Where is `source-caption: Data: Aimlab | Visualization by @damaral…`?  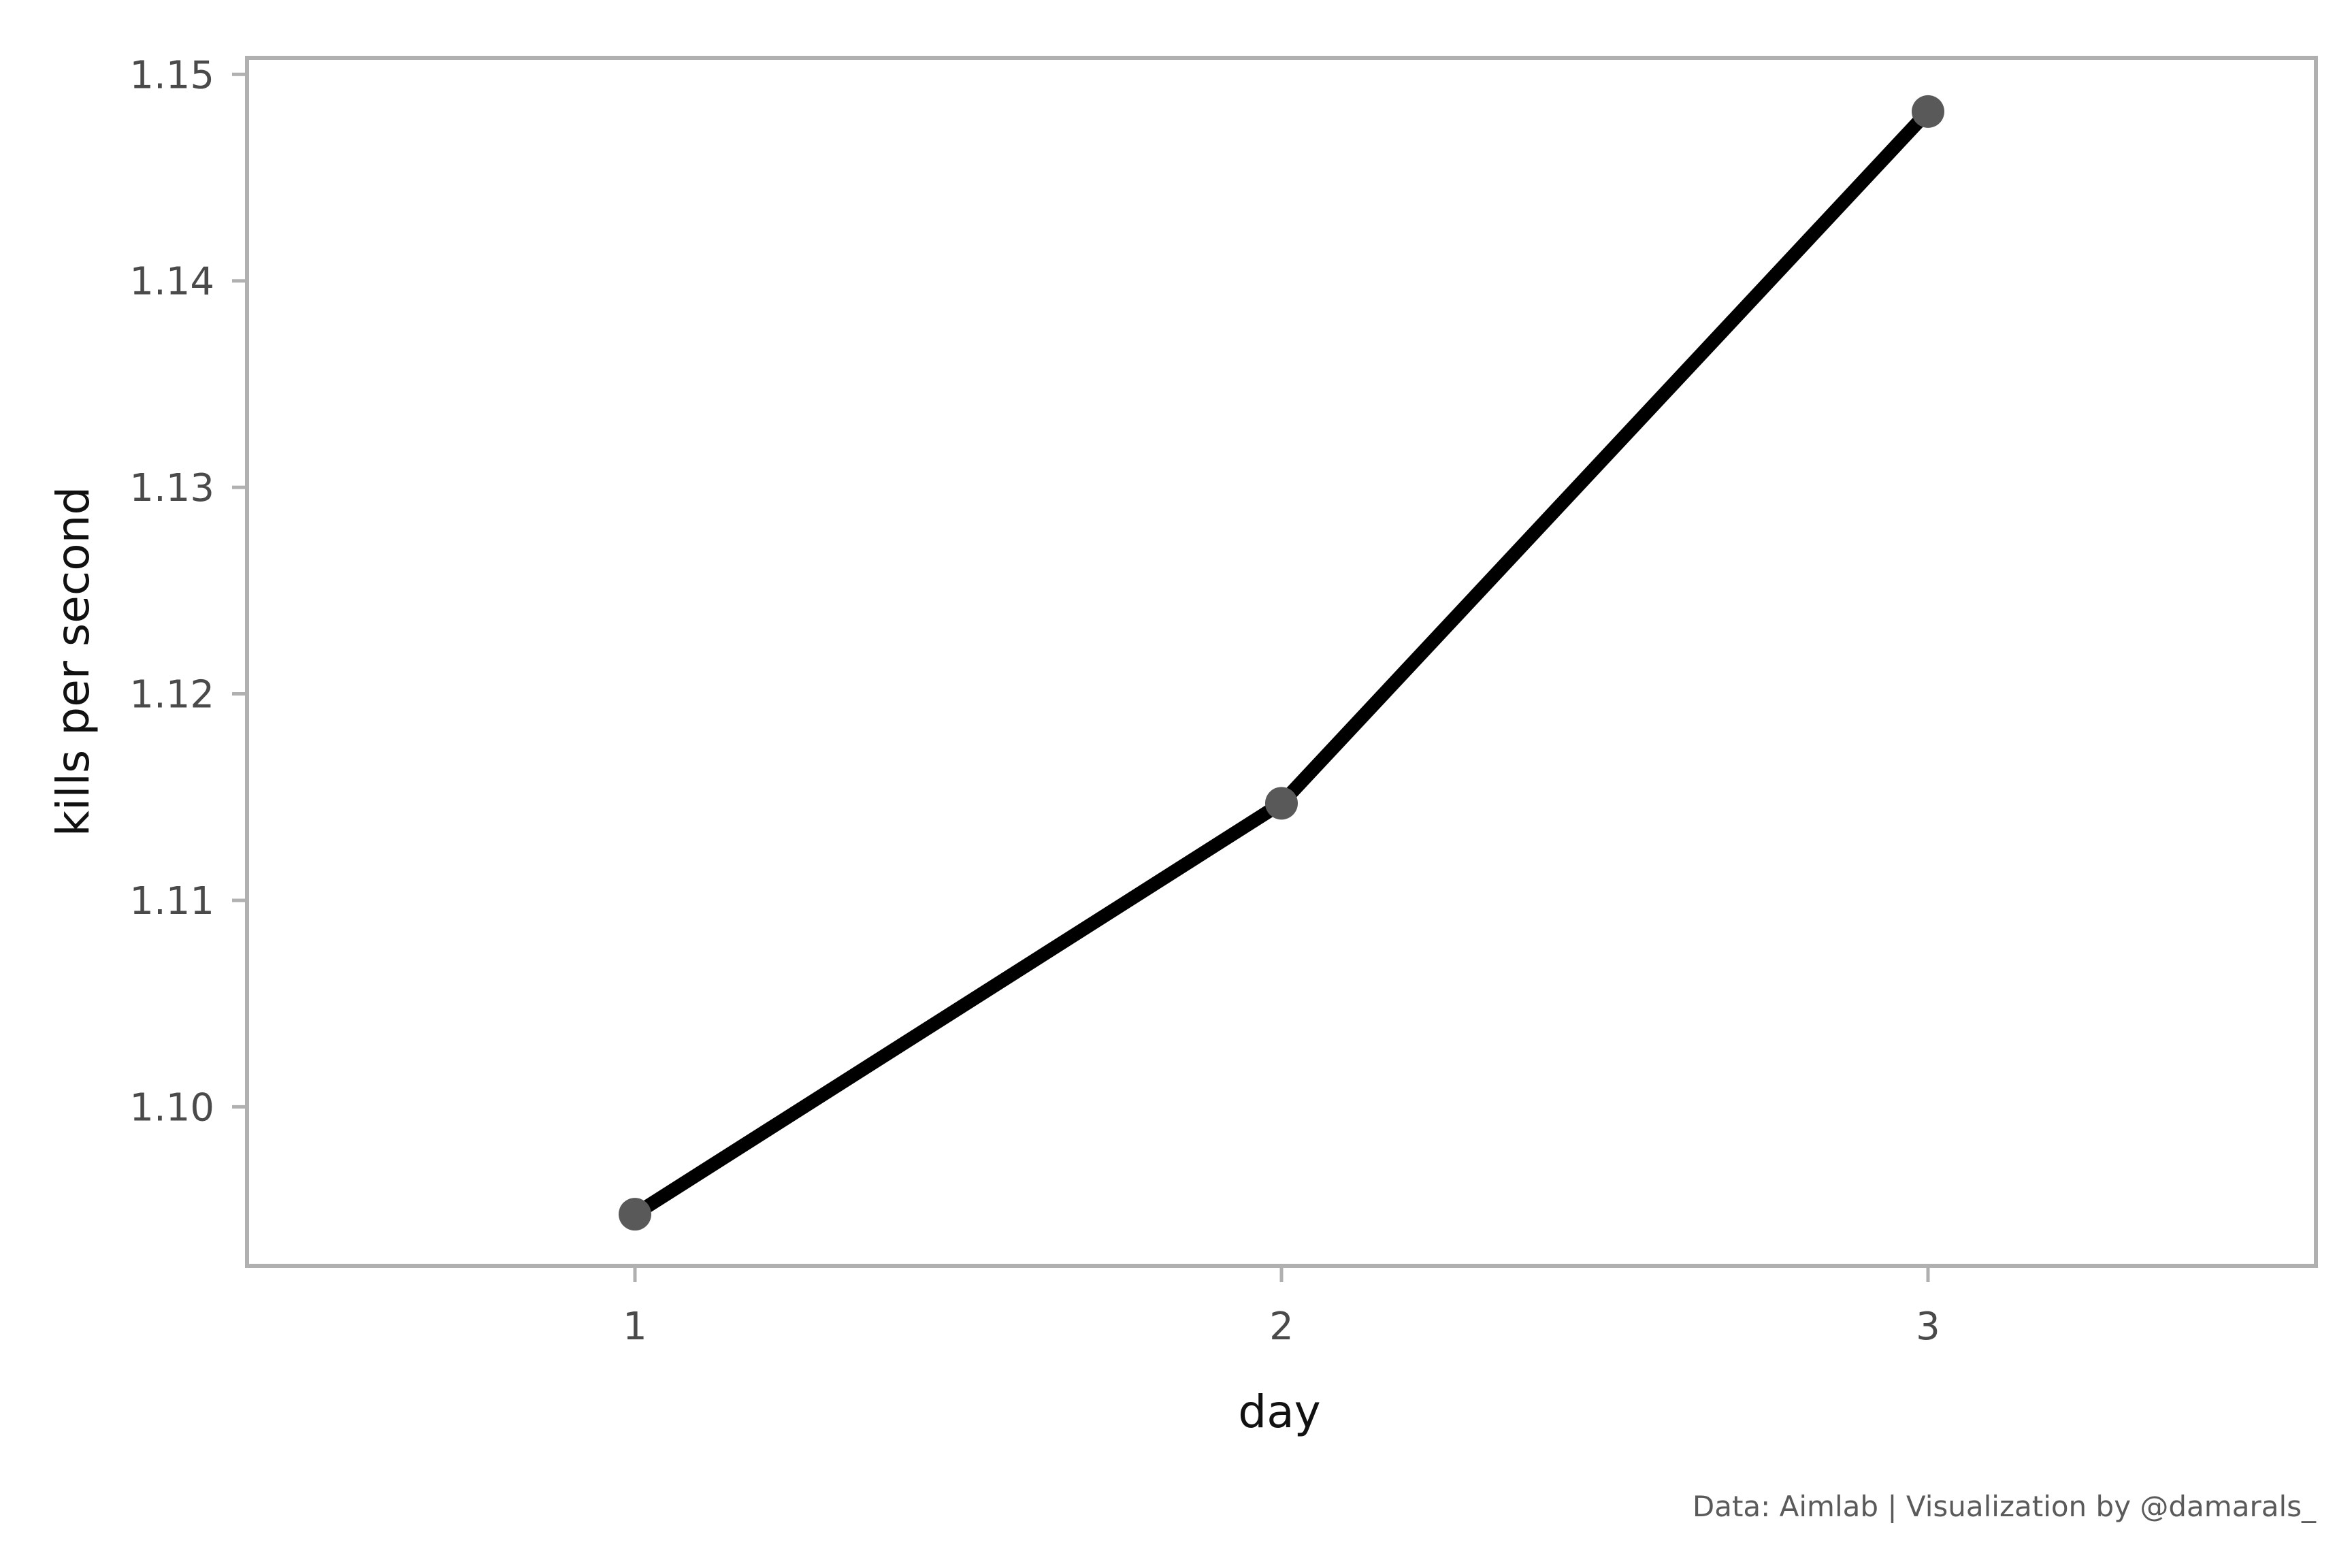 source-caption: Data: Aimlab | Visualization by @damaral… is located at coordinates (2005, 1506).